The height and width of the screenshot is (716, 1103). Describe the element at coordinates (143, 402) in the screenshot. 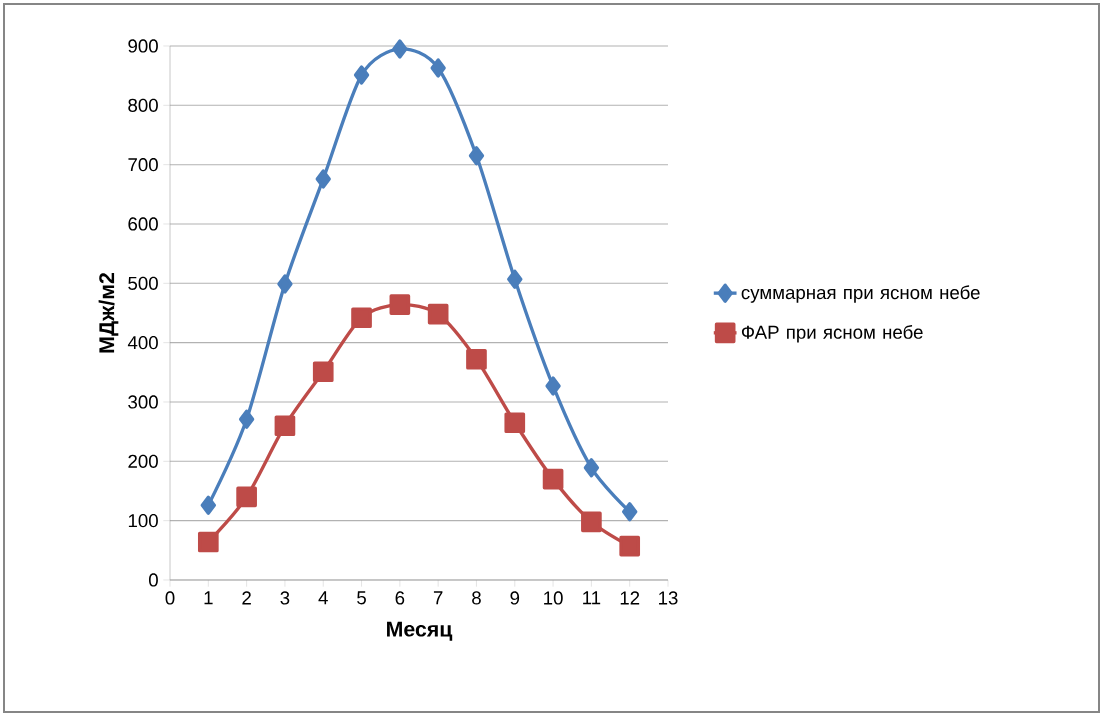

I see `y-tick-label: 300` at that location.